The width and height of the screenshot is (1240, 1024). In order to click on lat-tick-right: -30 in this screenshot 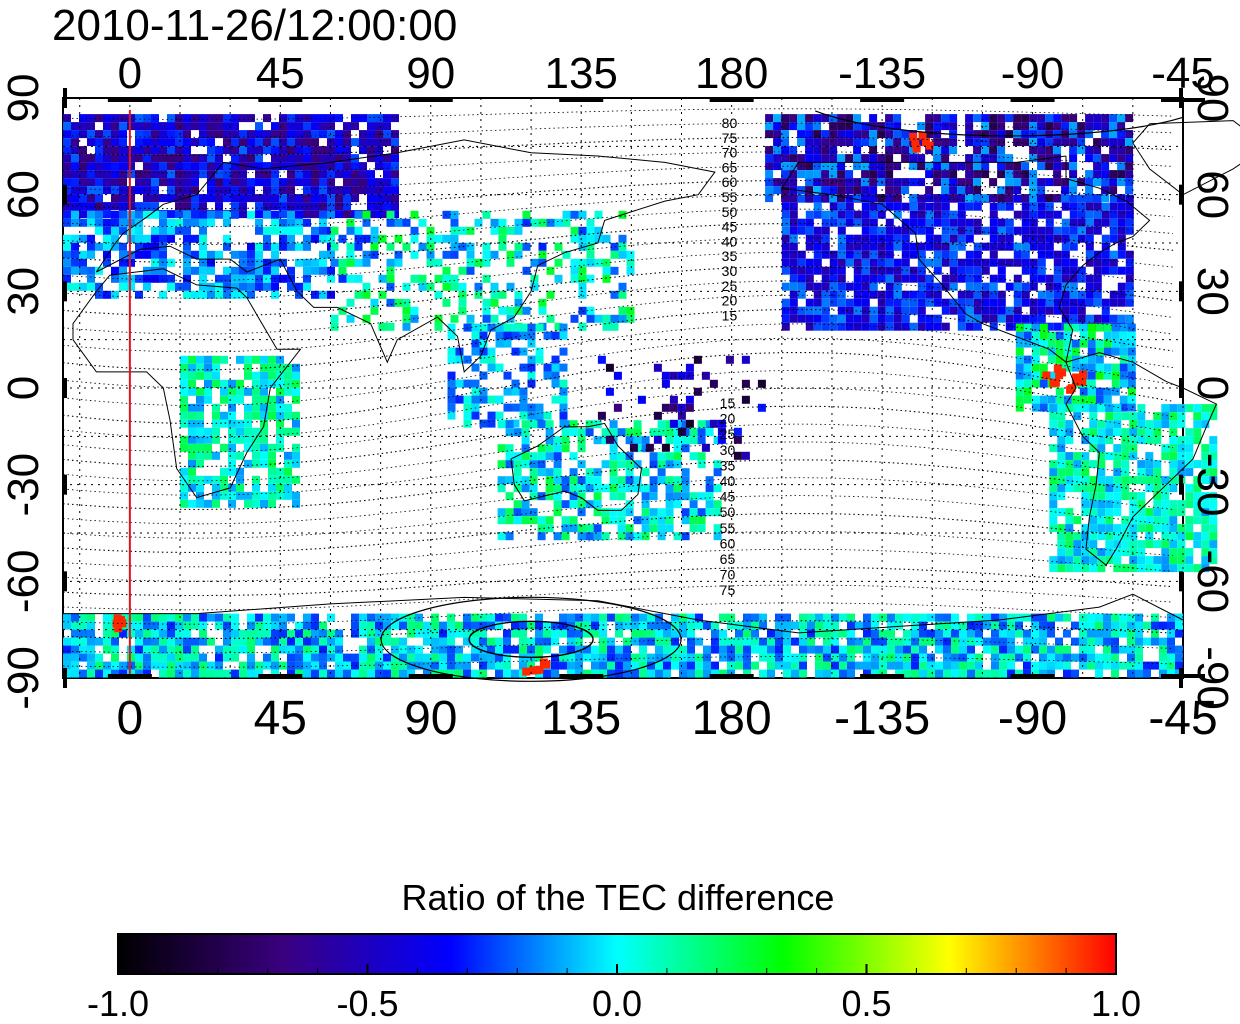, I will do `click(1212, 485)`.